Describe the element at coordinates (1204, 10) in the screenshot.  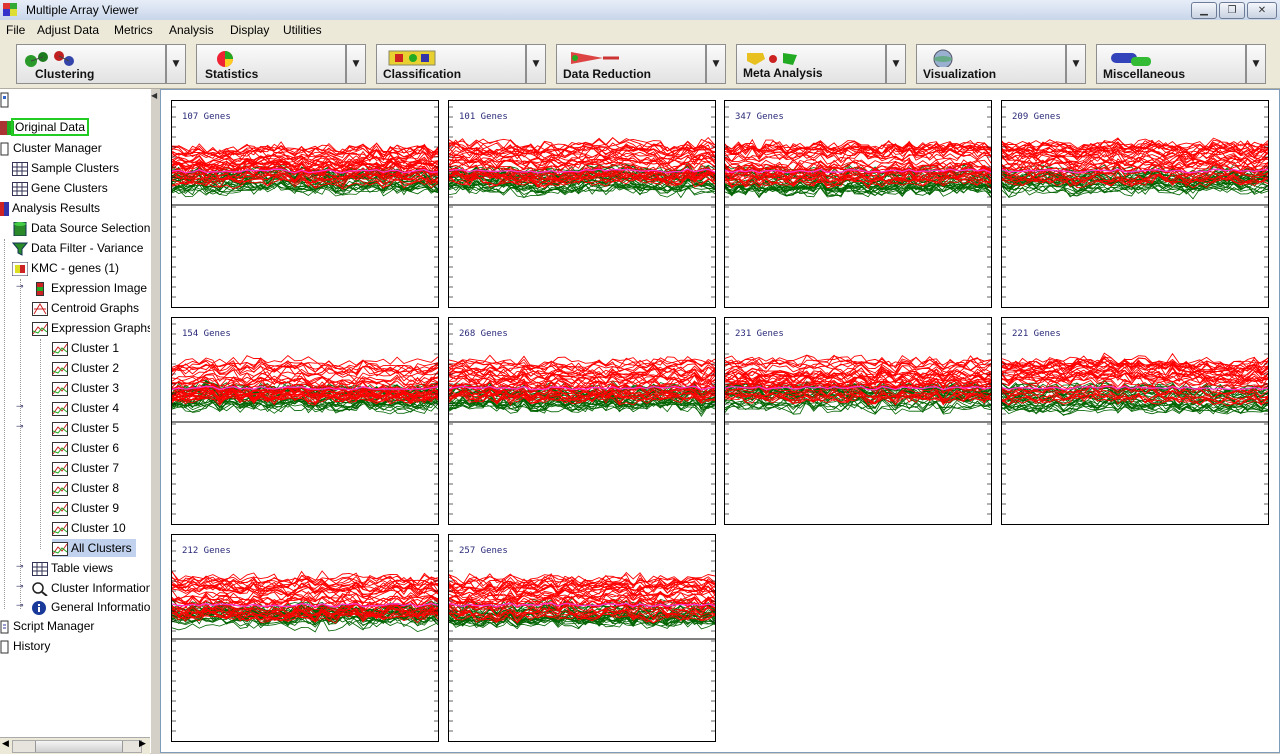
I see `minimize-button: ▁` at that location.